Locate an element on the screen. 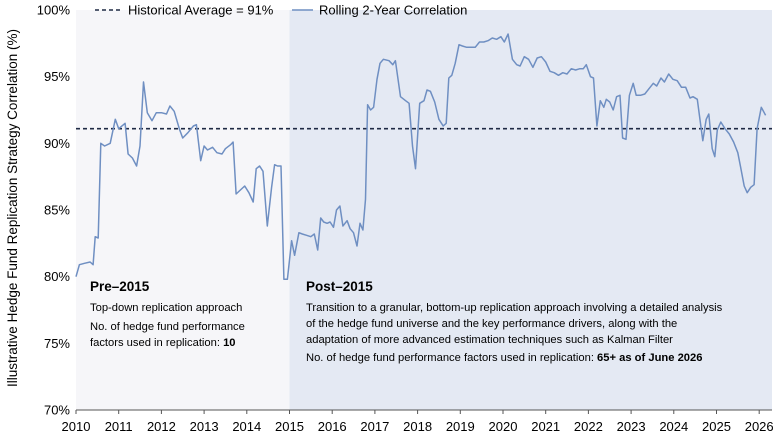  x-tick-label: 2020 is located at coordinates (503, 426).